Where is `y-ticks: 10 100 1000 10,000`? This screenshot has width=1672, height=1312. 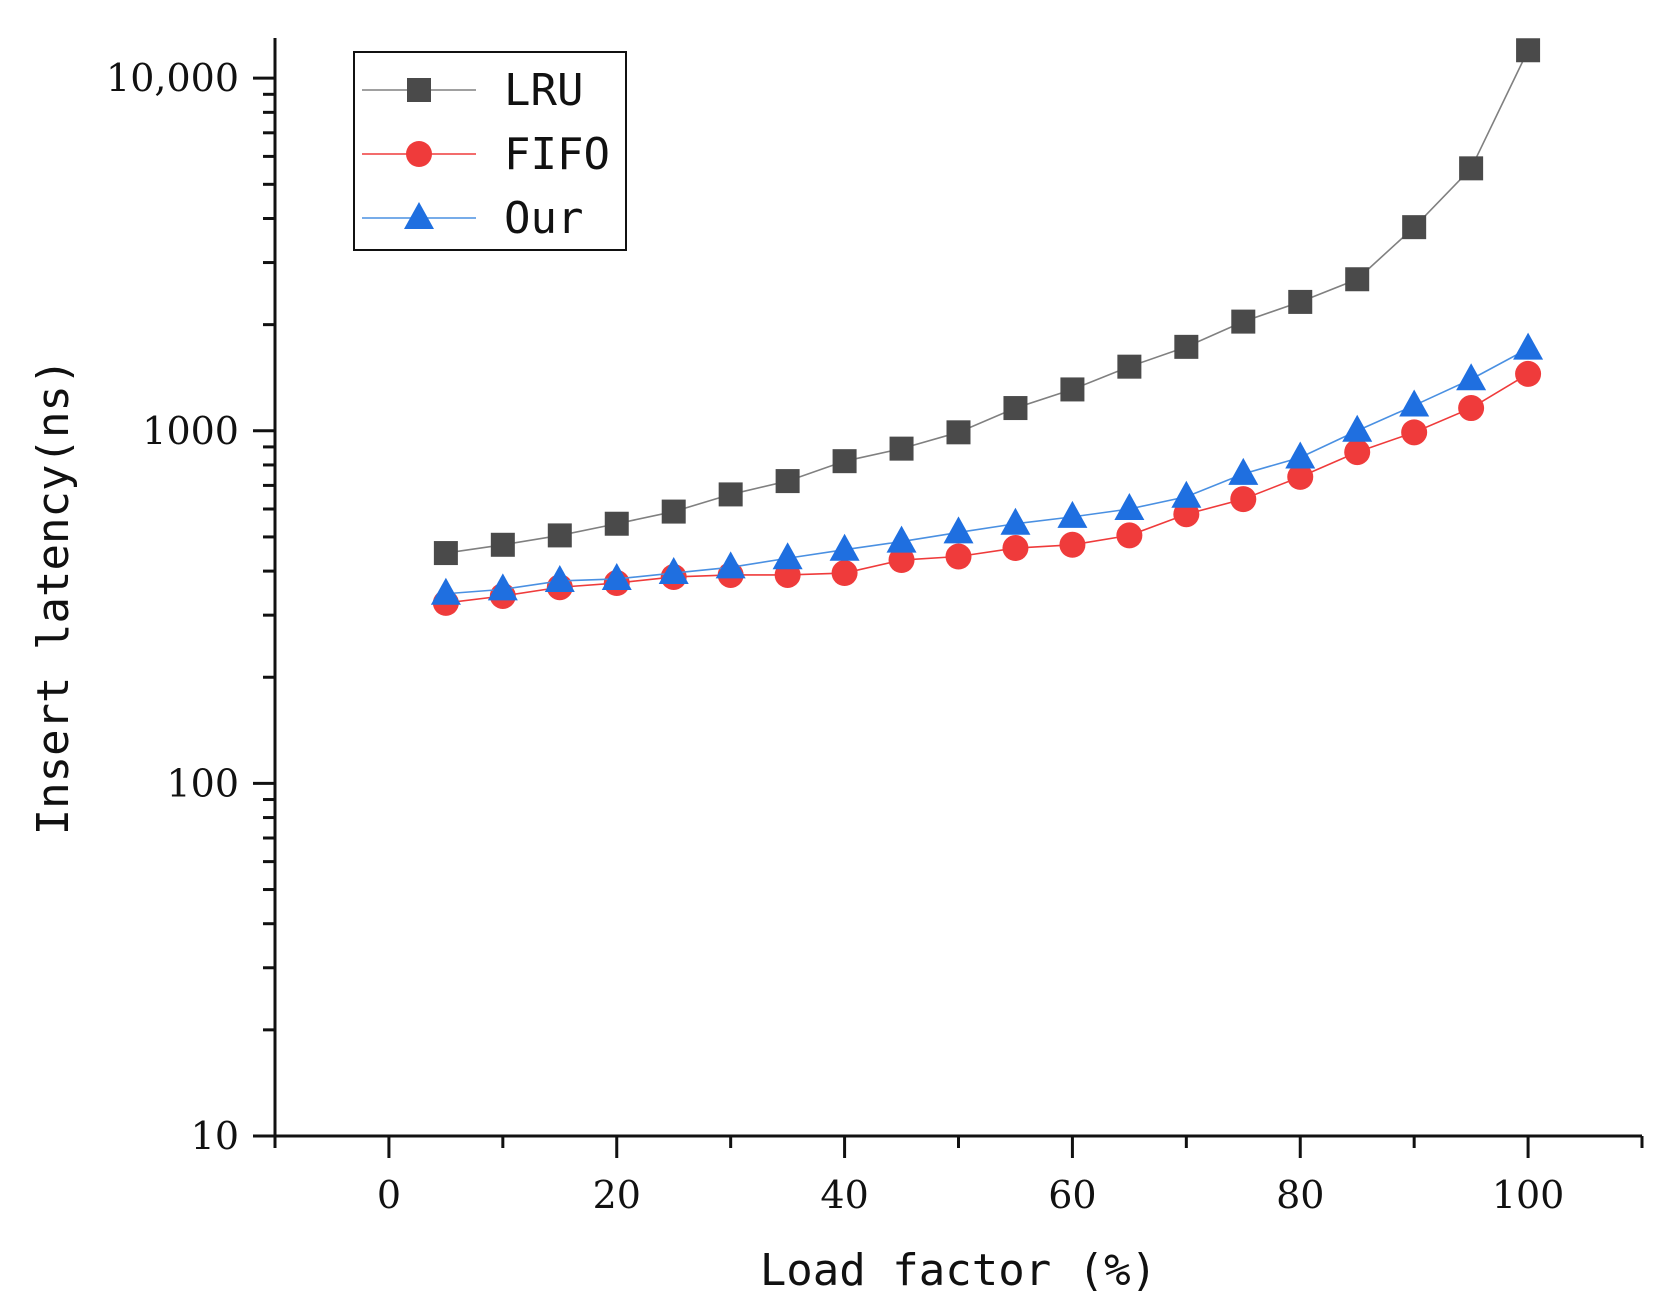
y-ticks: 10 100 1000 10,000 is located at coordinates (190, 607).